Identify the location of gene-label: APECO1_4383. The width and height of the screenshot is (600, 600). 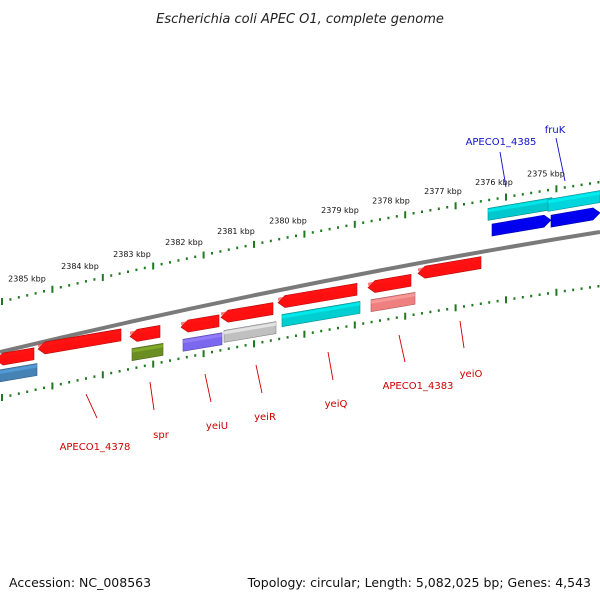
(418, 386).